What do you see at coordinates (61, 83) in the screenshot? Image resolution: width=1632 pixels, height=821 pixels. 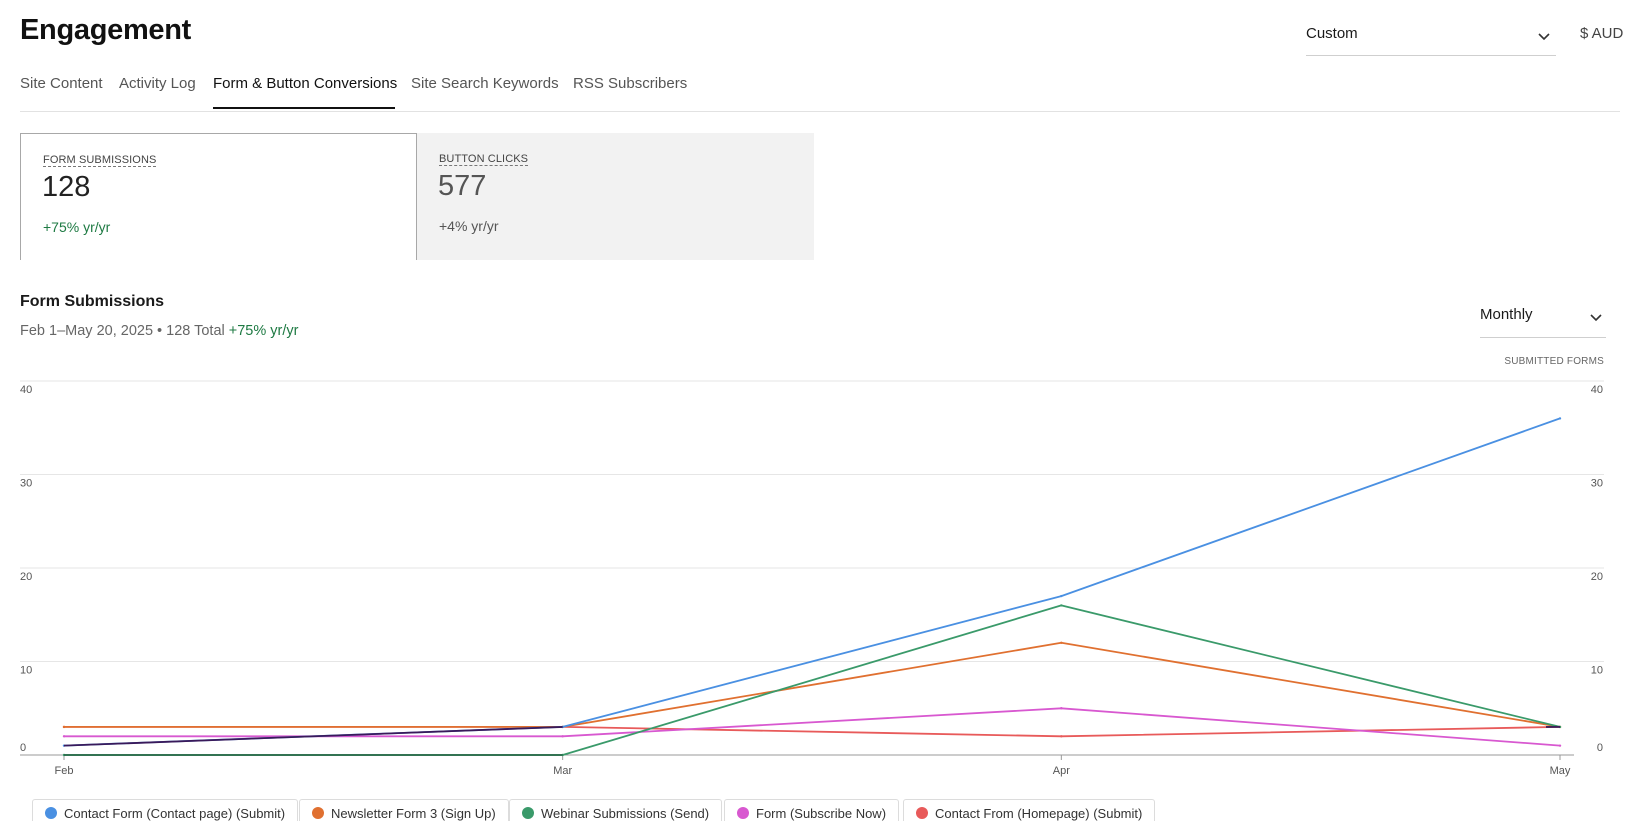 I see `tab-site-content: Site Content` at bounding box center [61, 83].